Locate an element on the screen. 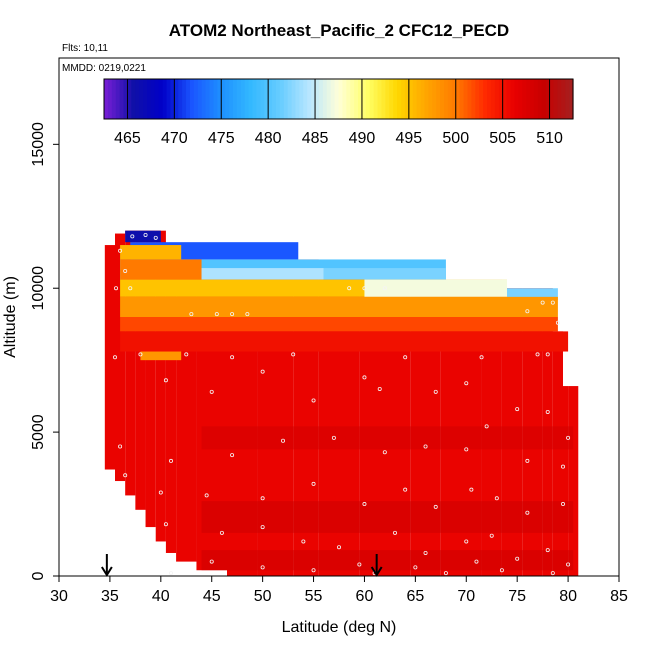 This screenshot has height=650, width=650. flight-arrow-head is located at coordinates (376, 571).